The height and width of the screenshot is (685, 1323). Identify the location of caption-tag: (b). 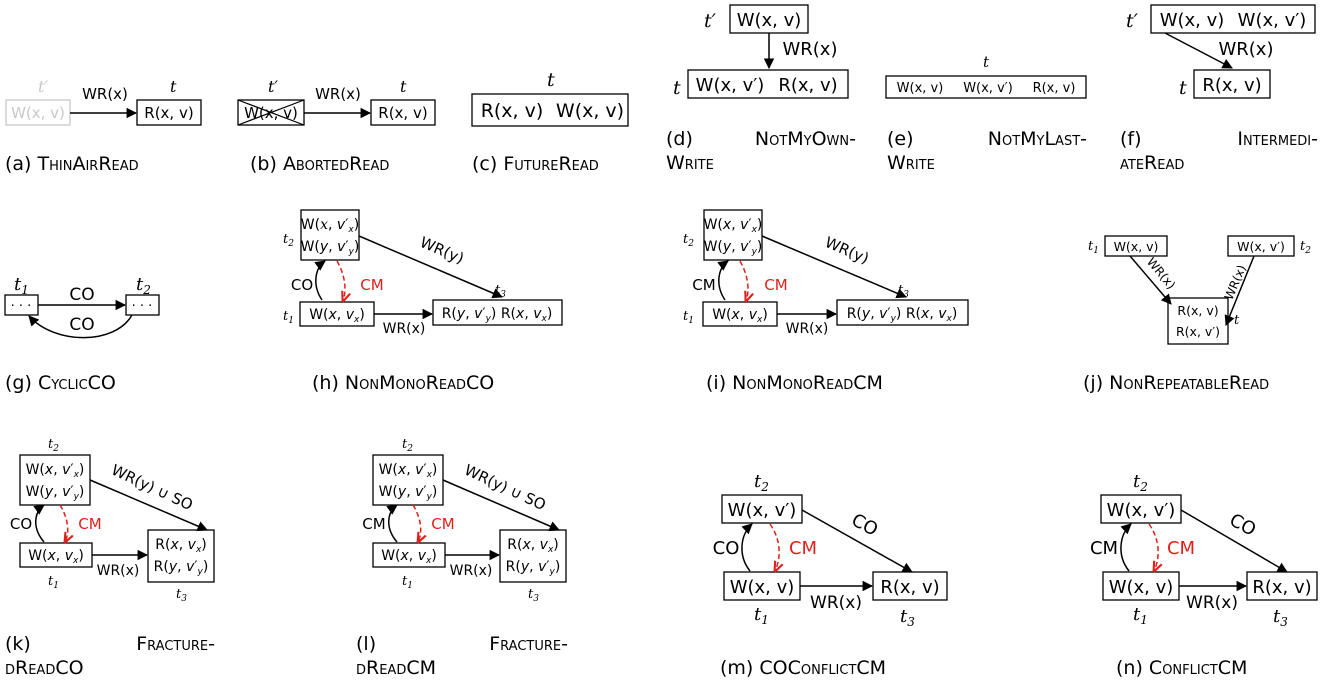
(263, 164).